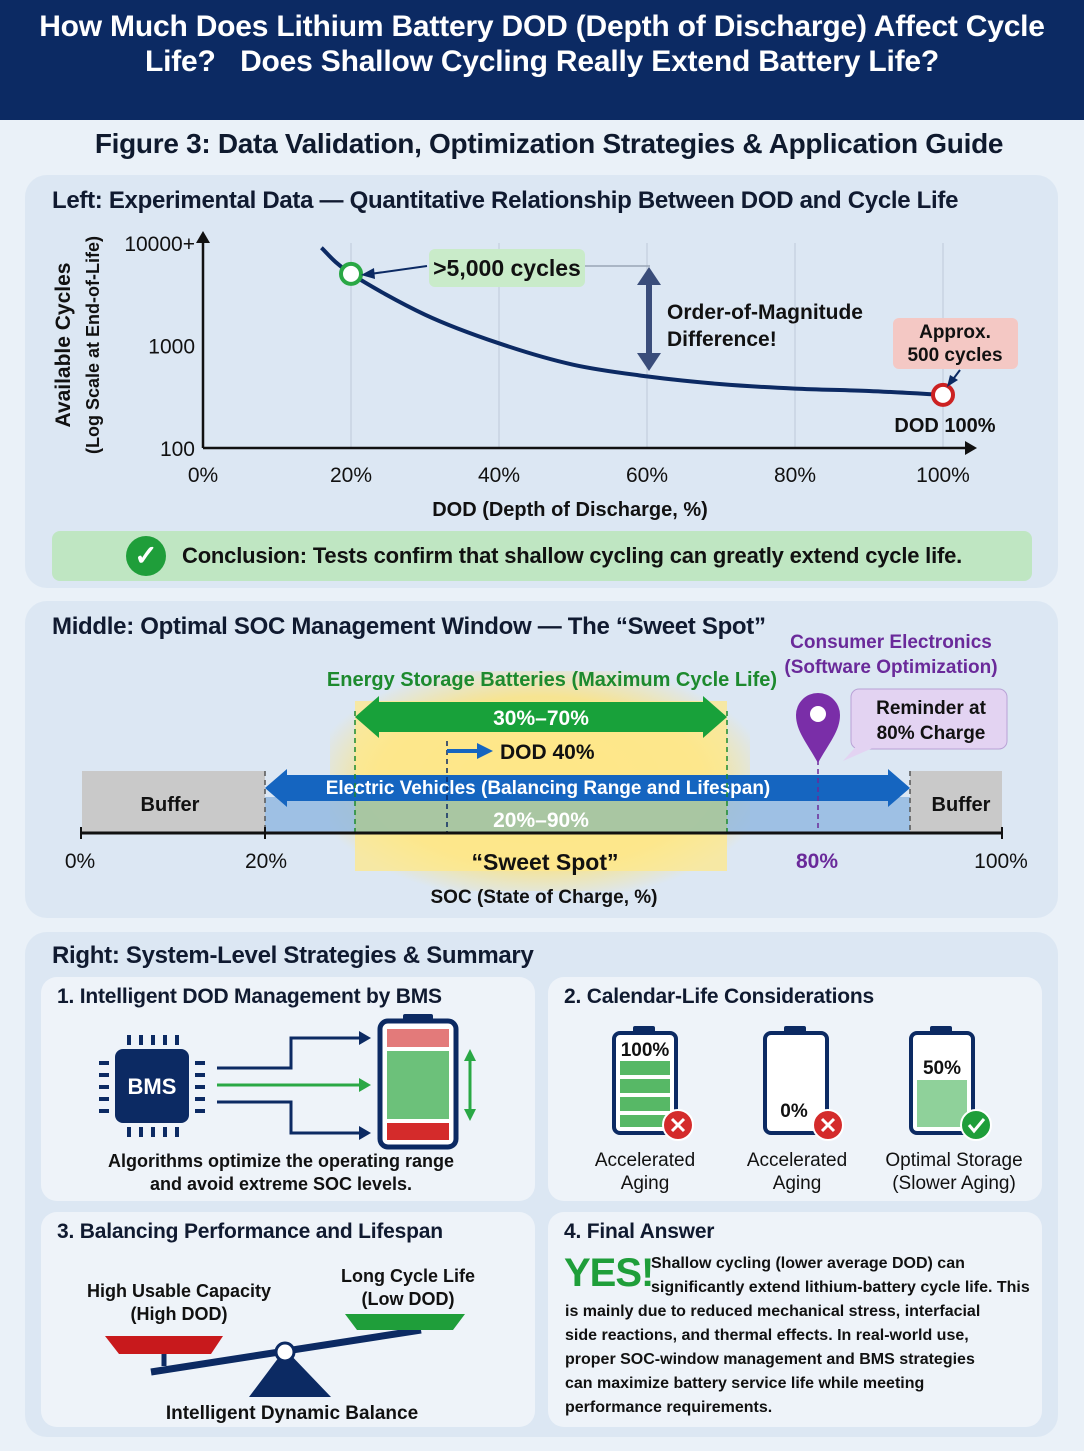 The image size is (1084, 1451). I want to click on battery-full-icon, so click(645, 1080).